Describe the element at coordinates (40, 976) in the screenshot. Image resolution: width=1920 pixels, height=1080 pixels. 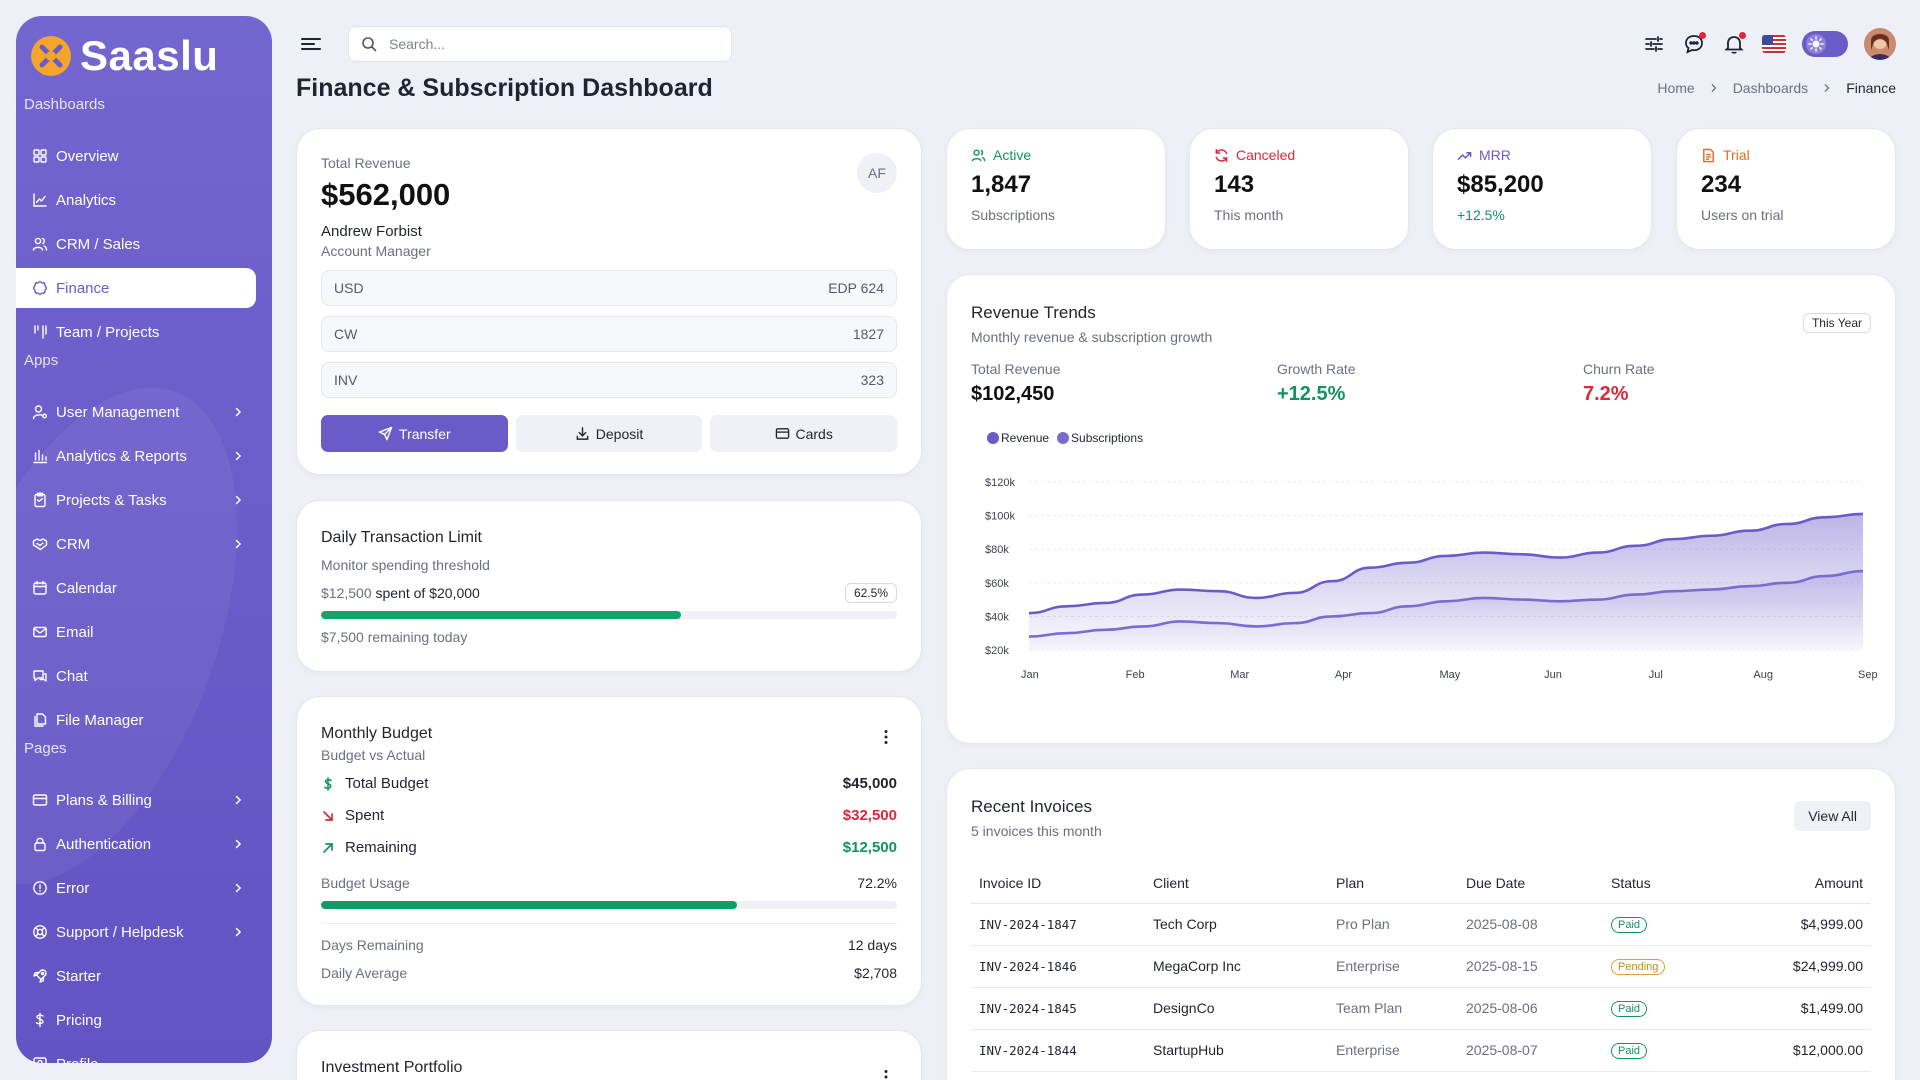
I see `rocket-icon` at that location.